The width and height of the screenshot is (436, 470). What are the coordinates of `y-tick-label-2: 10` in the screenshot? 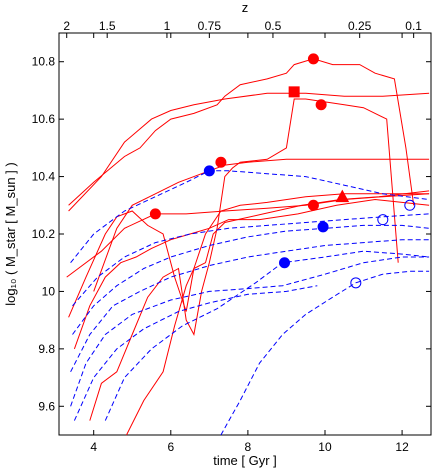 It's located at (49, 291).